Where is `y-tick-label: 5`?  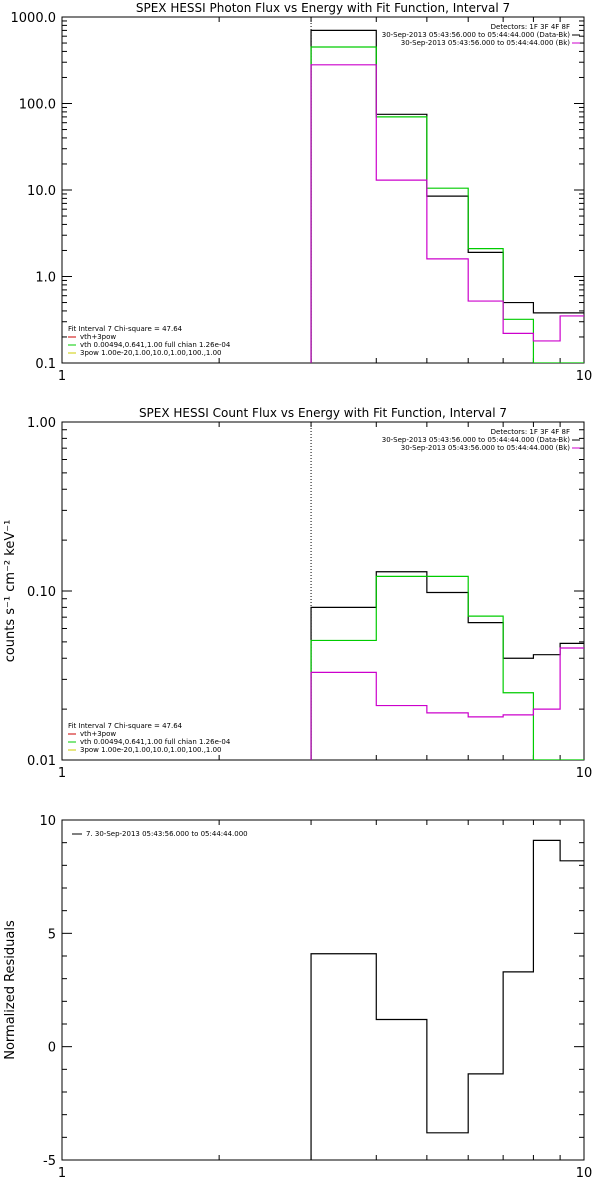
y-tick-label: 5 is located at coordinates (52, 934).